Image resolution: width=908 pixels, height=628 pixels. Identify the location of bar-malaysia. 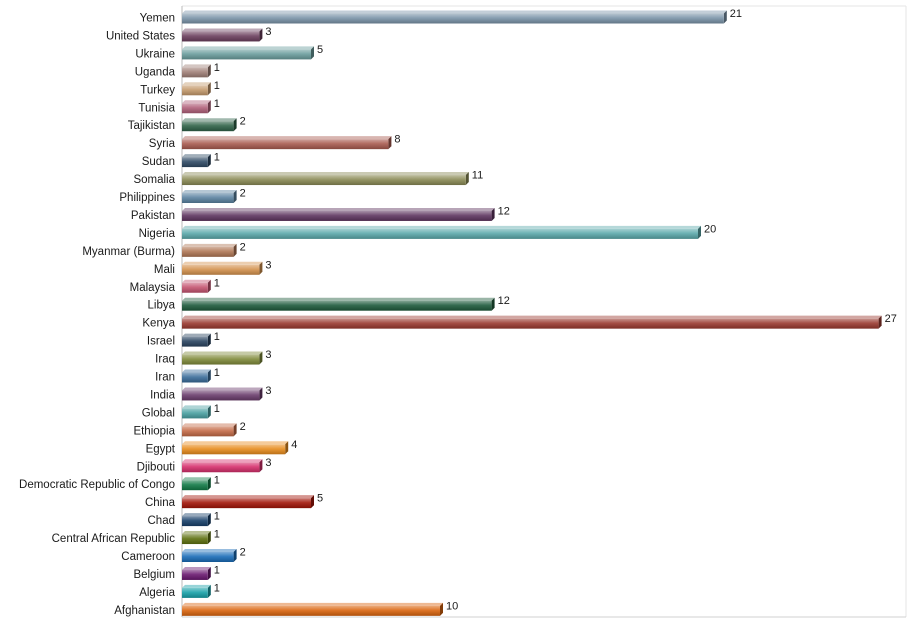
(196, 286).